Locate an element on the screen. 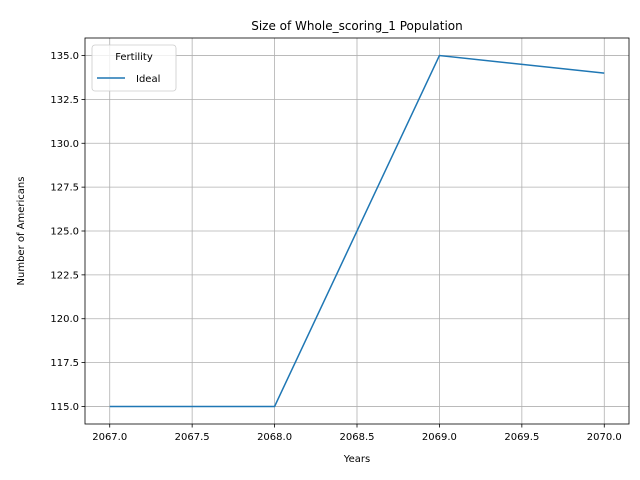 The image size is (640, 480). y-tick-label: 120.0 is located at coordinates (64, 319).